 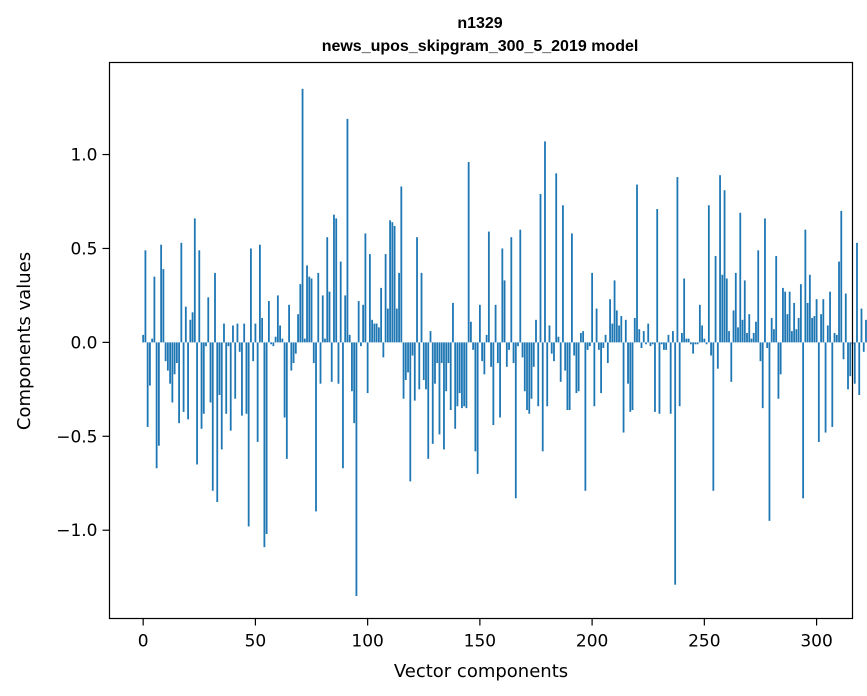 I want to click on x-tick-label: 0, so click(x=143, y=642).